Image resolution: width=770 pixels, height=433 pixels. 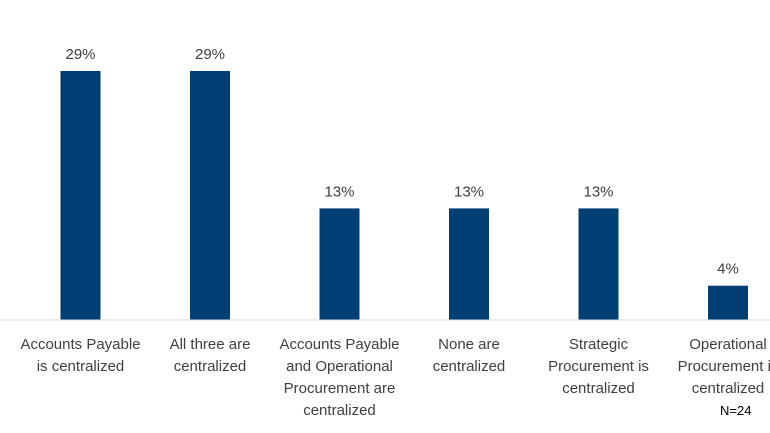 What do you see at coordinates (469, 344) in the screenshot?
I see `category-label-line: None are` at bounding box center [469, 344].